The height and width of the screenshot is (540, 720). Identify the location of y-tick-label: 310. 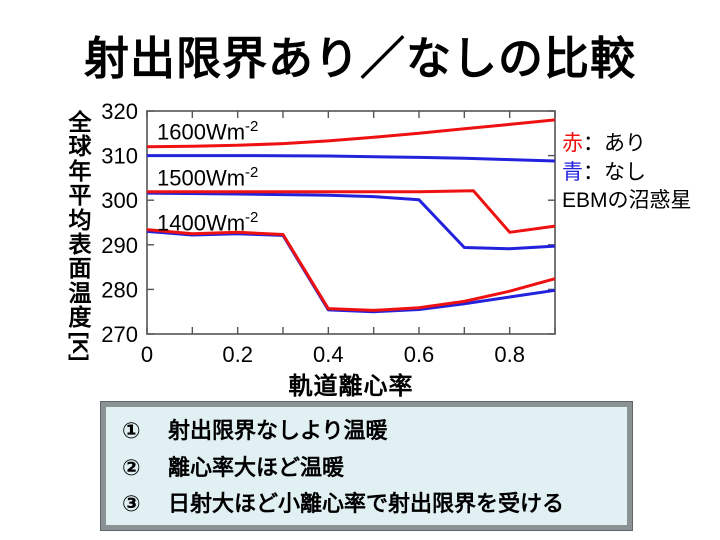
(119, 156).